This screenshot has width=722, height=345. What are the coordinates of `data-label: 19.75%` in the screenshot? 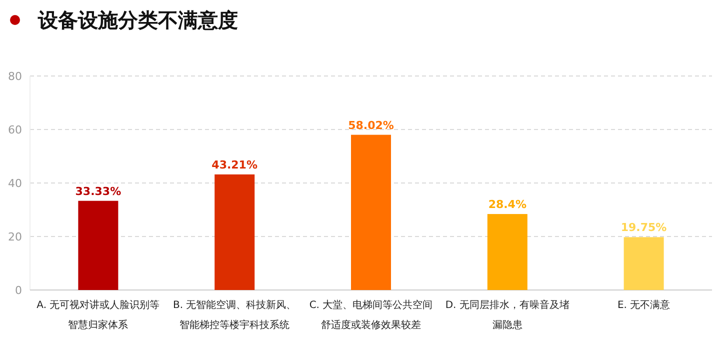 It's located at (643, 227).